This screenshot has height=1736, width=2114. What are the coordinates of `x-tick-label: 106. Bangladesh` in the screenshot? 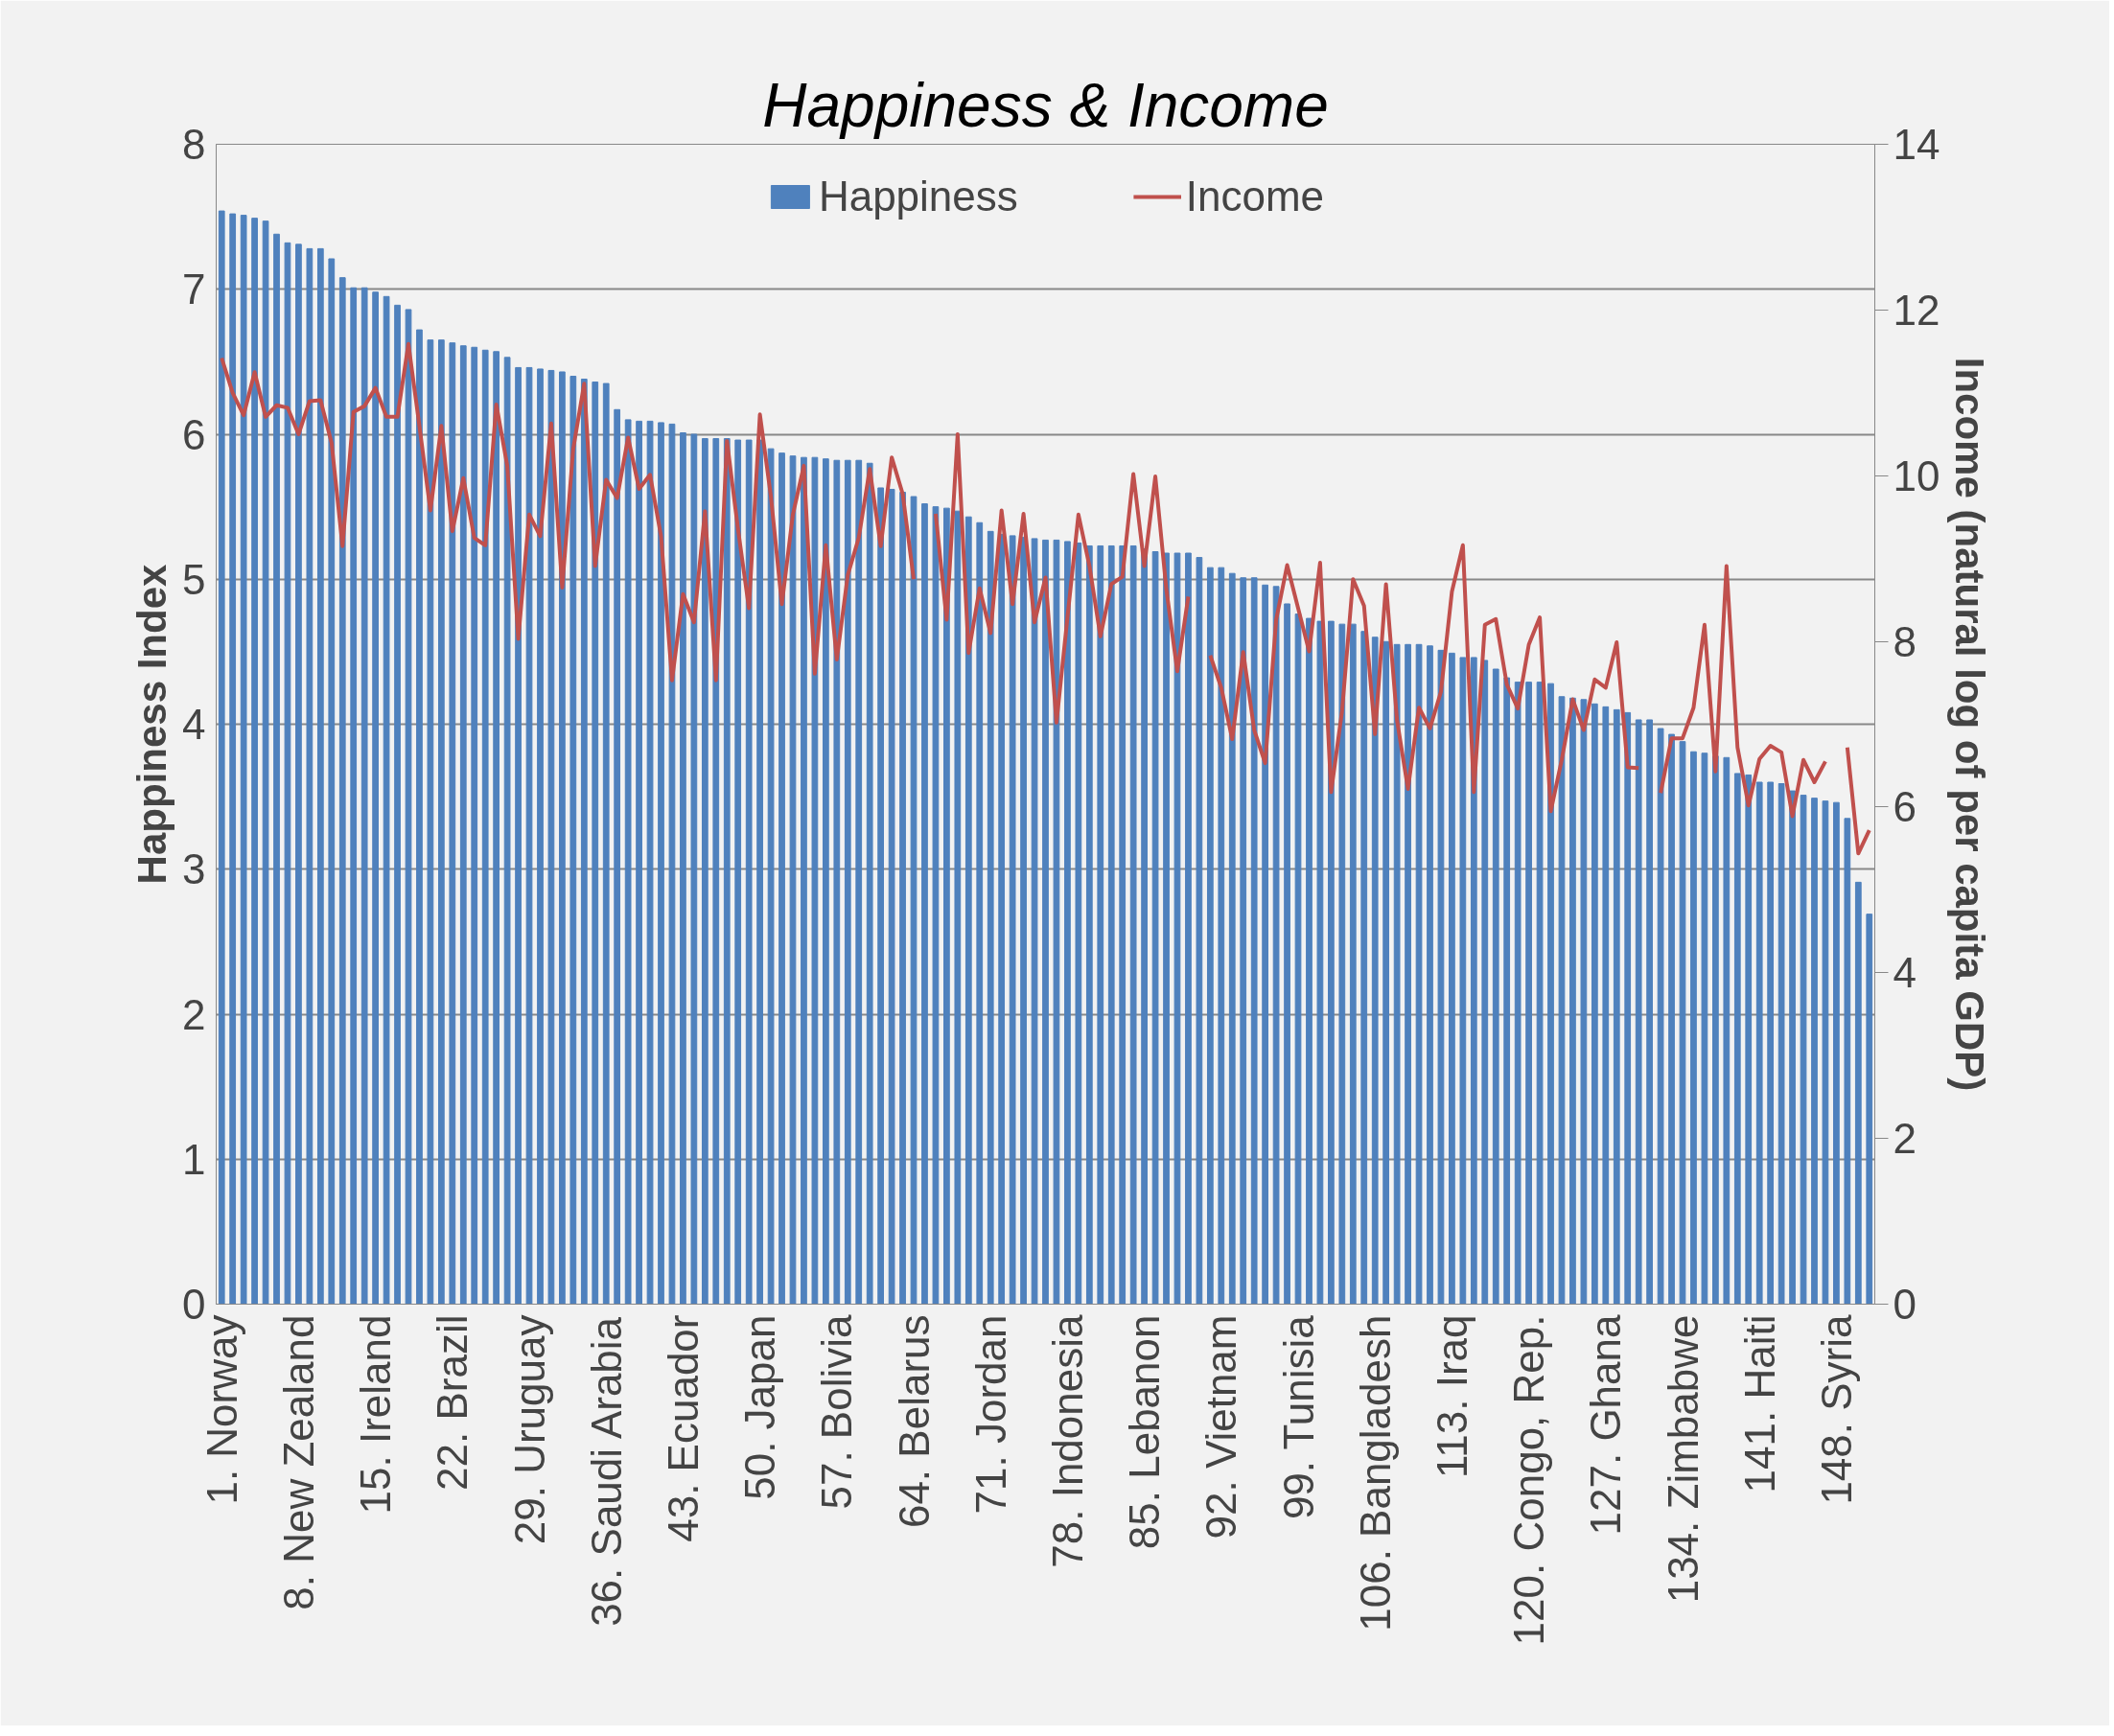 It's located at (1375, 1473).